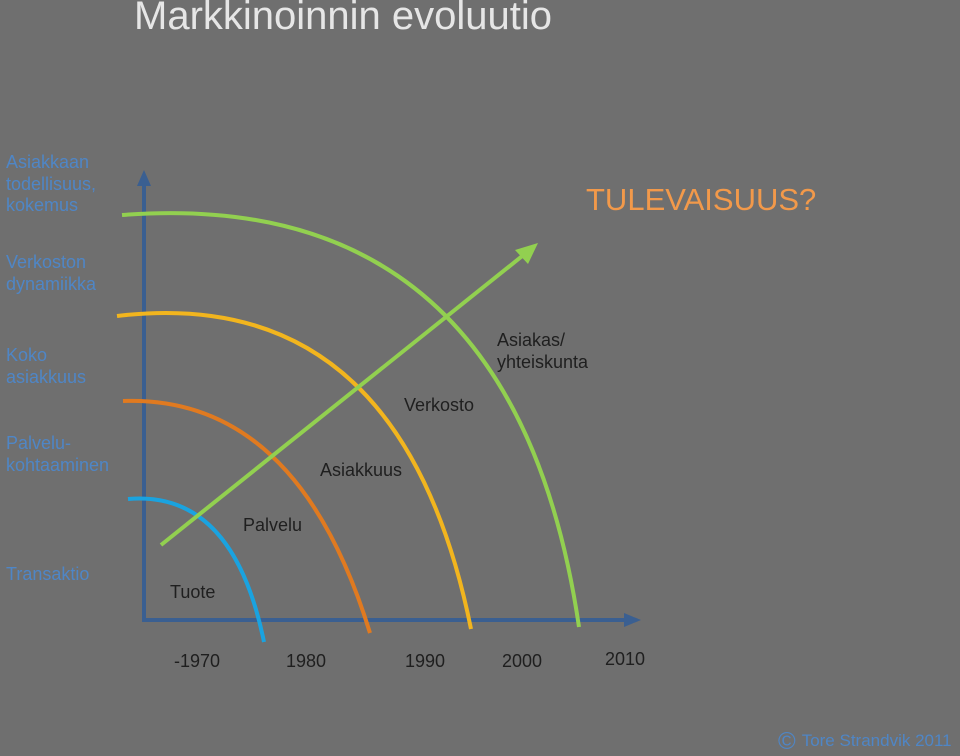  Describe the element at coordinates (701, 199) in the screenshot. I see `future-label: TULEVAISUUS?` at that location.